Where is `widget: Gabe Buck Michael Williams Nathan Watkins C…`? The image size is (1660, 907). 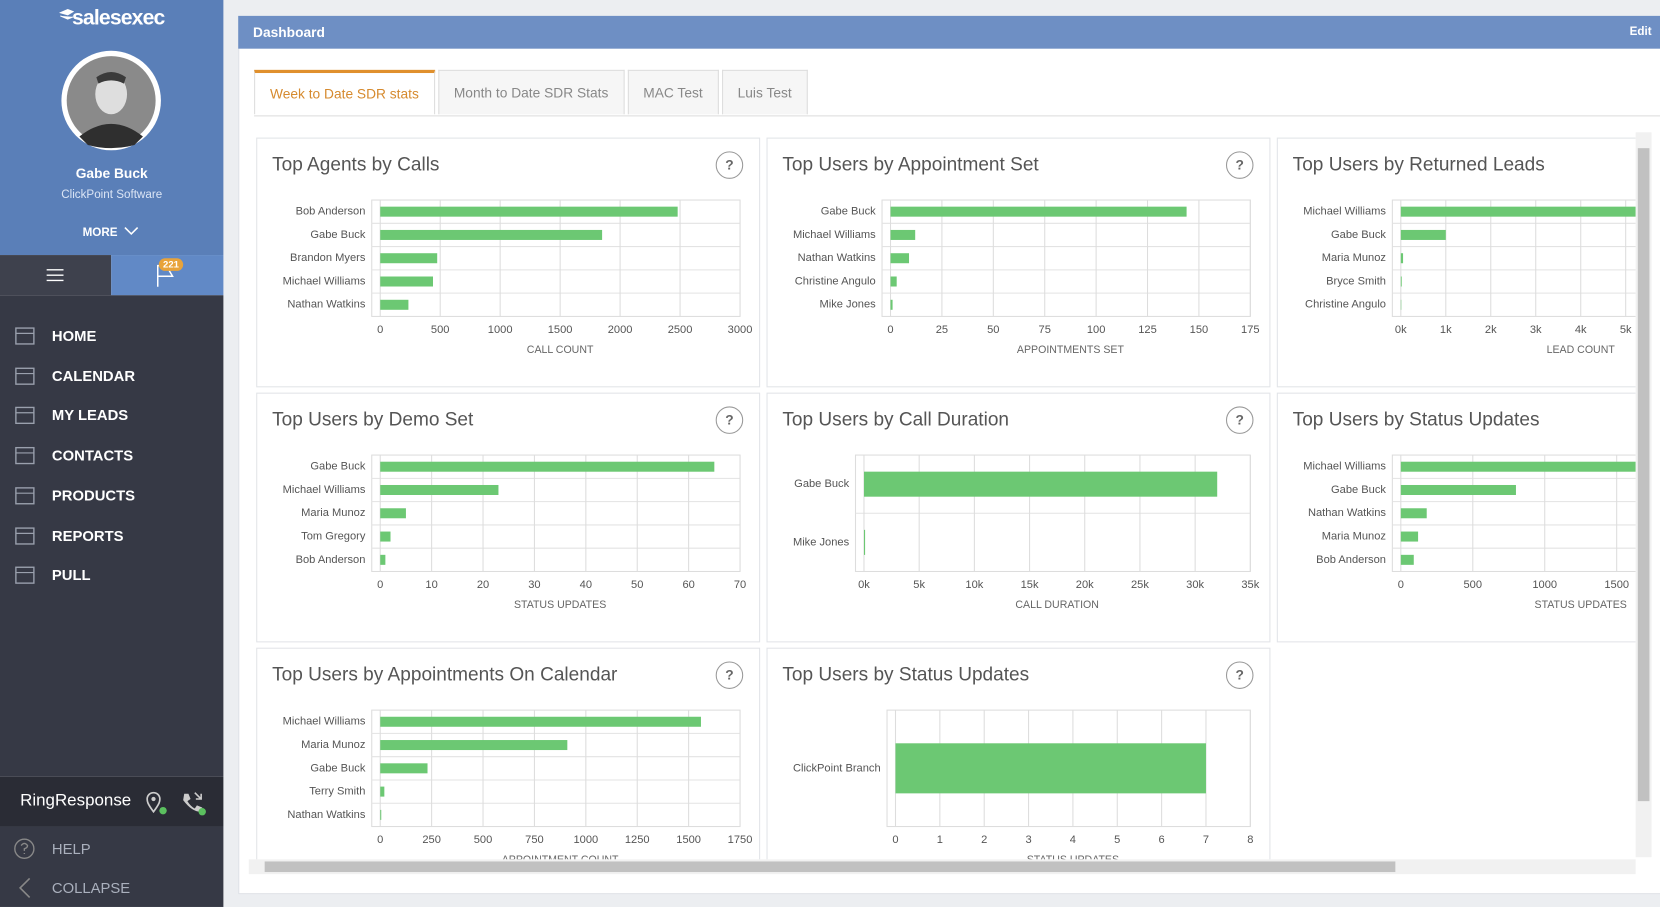 widget: Gabe Buck Michael Williams Nathan Watkins C… is located at coordinates (1018, 262).